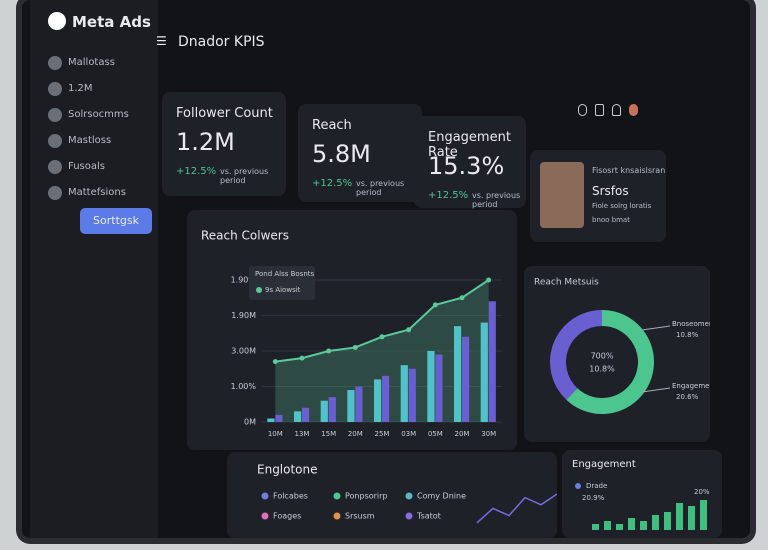  What do you see at coordinates (600, 110) in the screenshot?
I see `mail-icon` at bounding box center [600, 110].